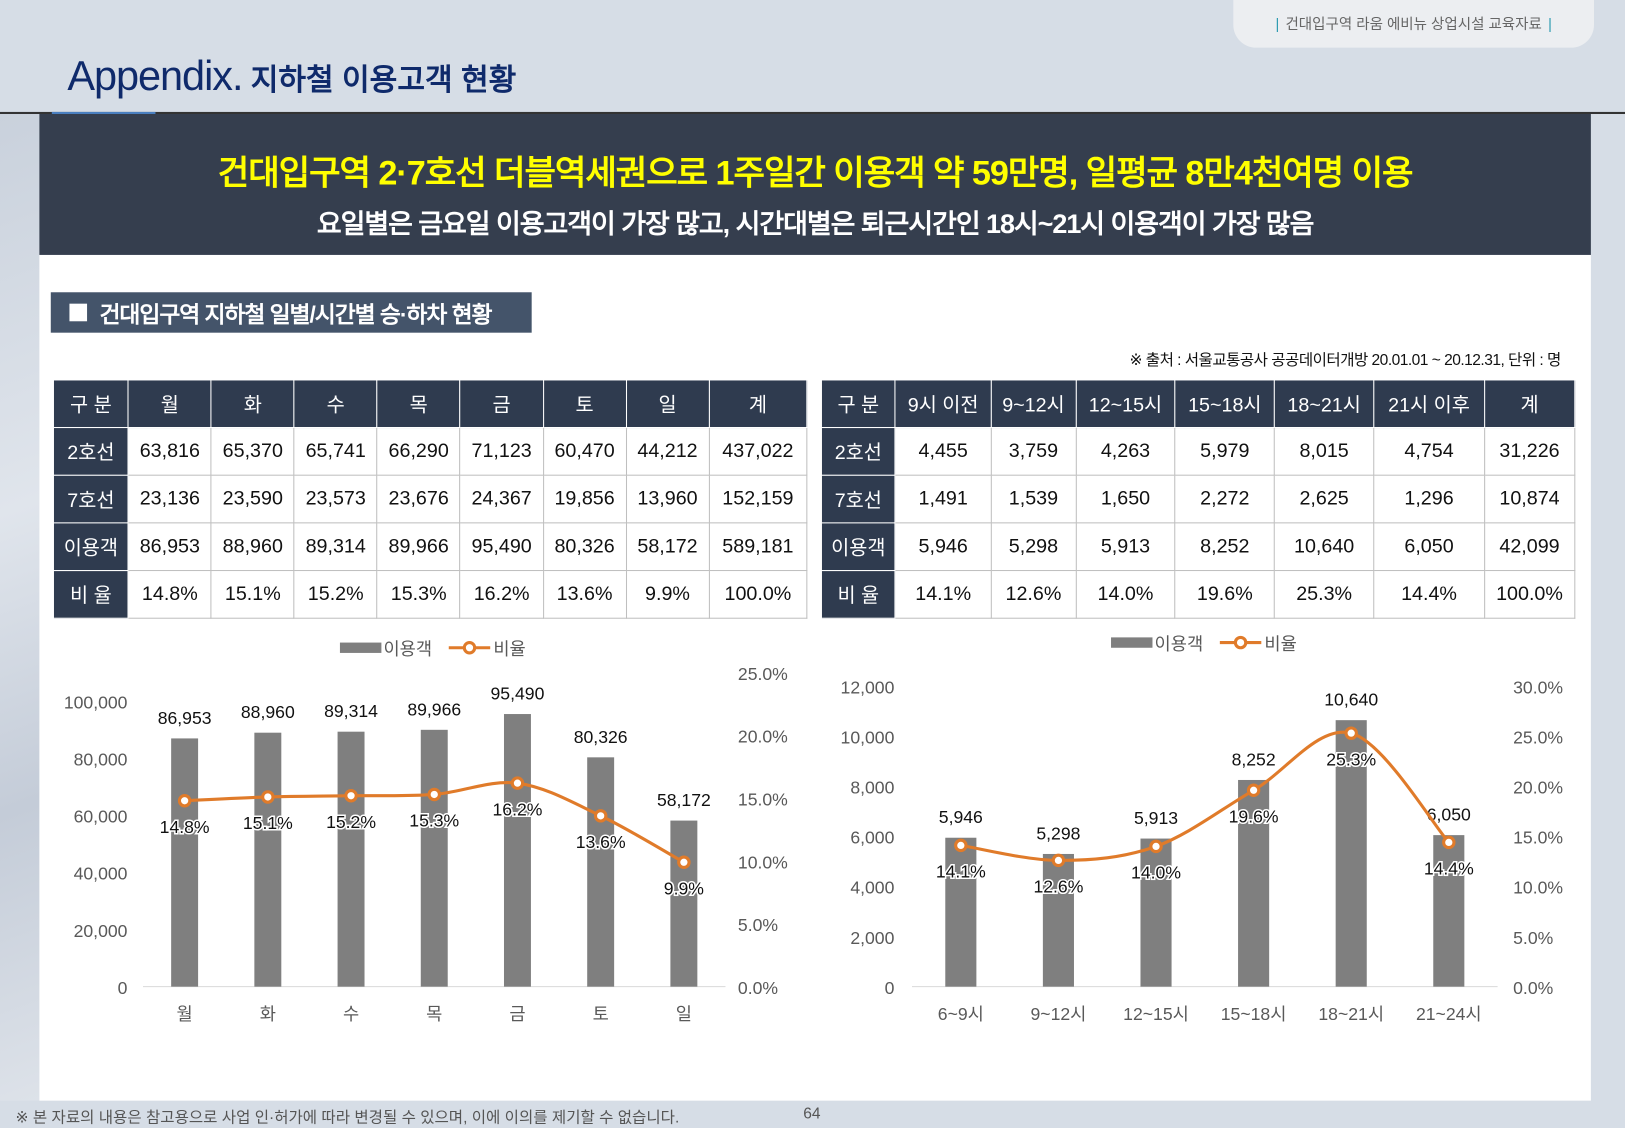 The height and width of the screenshot is (1128, 1625). Describe the element at coordinates (1429, 451) in the screenshot. I see `table-cell: 4,754` at that location.